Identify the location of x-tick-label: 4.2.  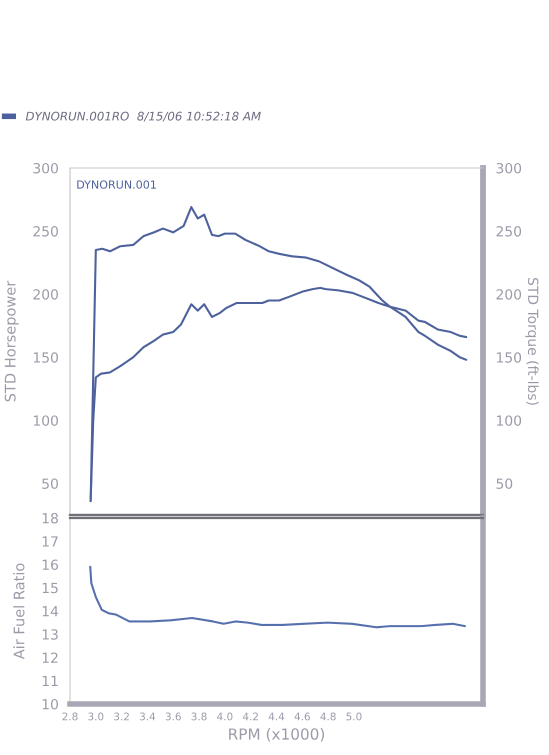
(250, 716).